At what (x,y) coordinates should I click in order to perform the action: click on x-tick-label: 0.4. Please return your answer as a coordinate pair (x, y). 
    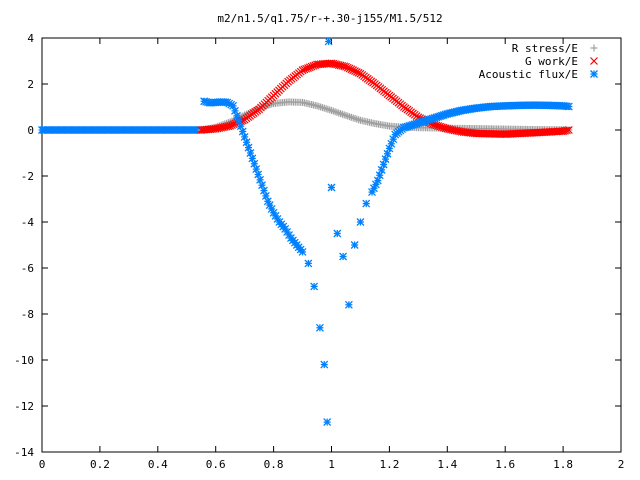
    Looking at the image, I should click on (158, 464).